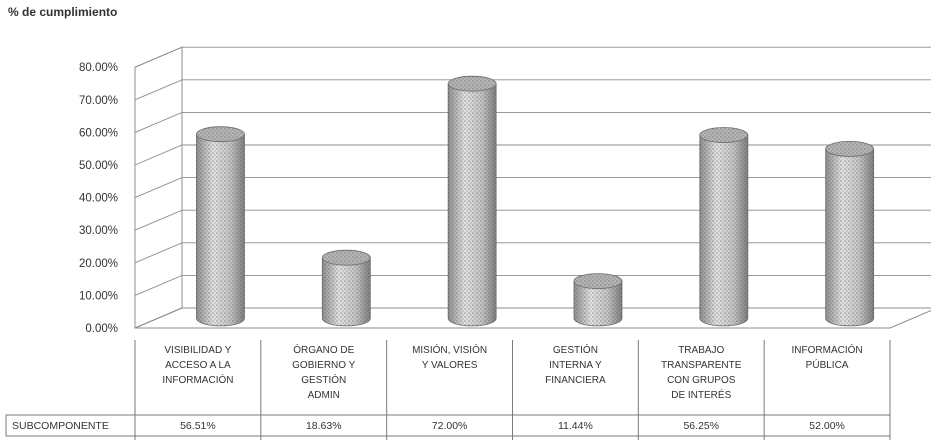 This screenshot has height=440, width=931. I want to click on data-label: 72.00%, so click(450, 426).